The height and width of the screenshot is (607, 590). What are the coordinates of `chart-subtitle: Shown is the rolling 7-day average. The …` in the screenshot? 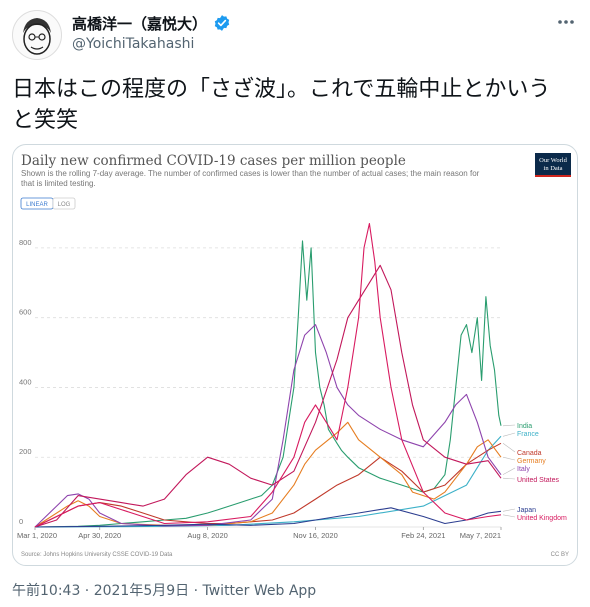 It's located at (250, 178).